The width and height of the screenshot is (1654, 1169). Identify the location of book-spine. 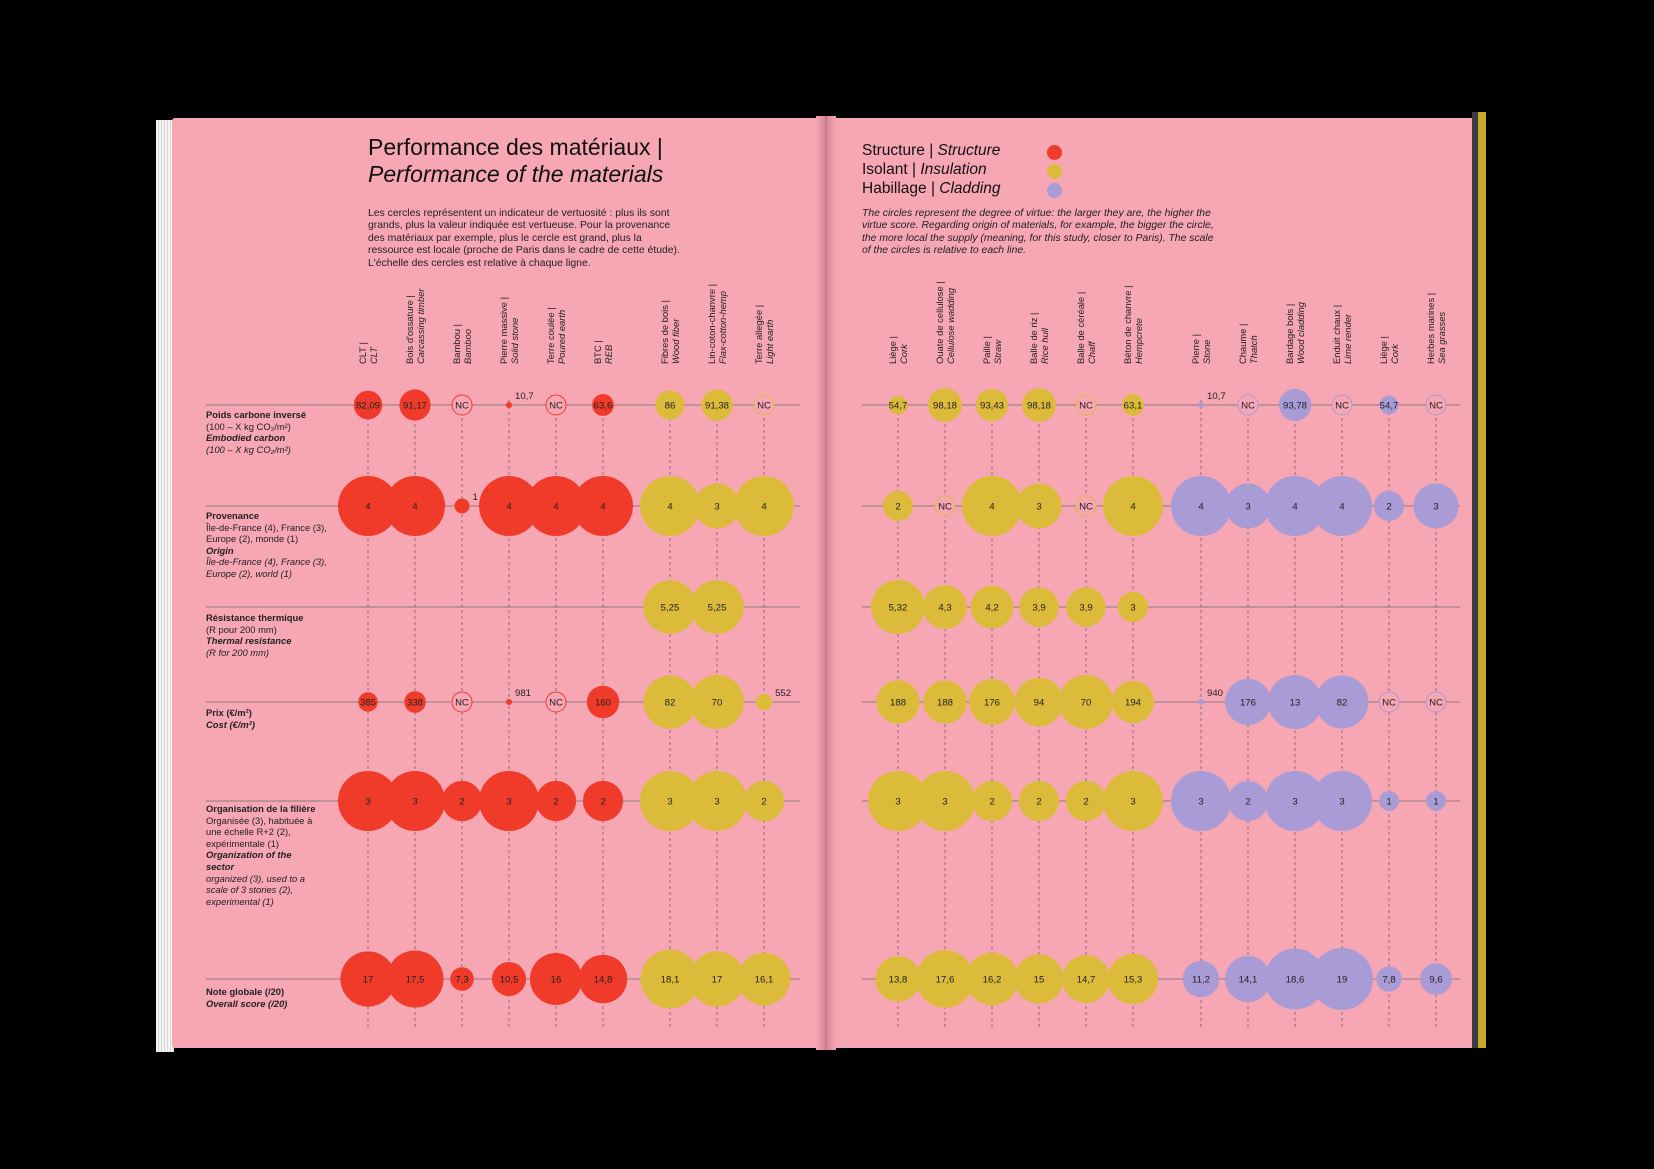
(826, 583).